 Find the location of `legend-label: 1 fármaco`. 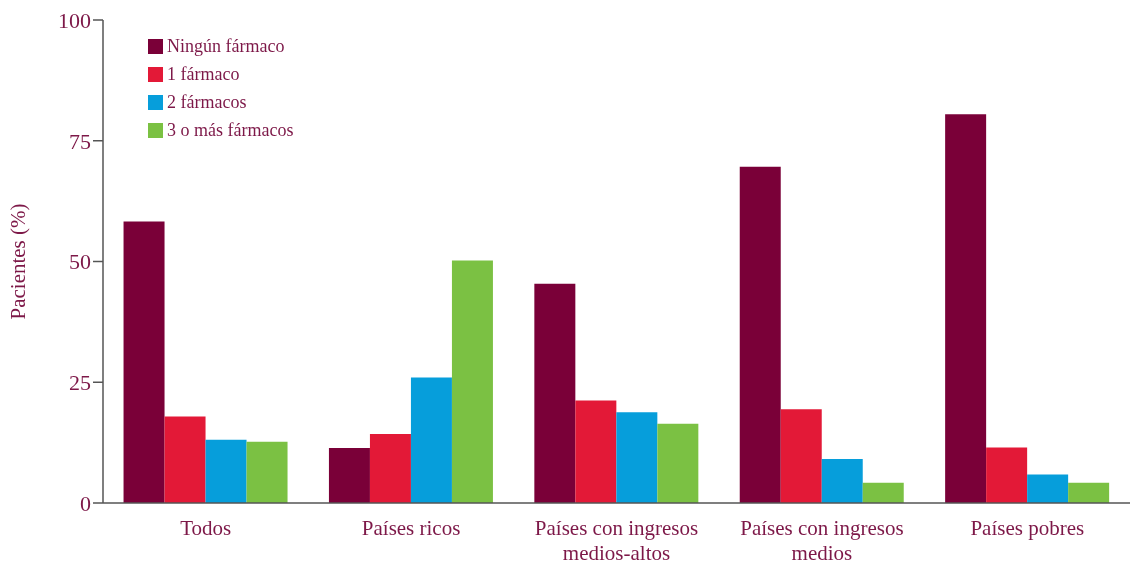

legend-label: 1 fármaco is located at coordinates (203, 74).